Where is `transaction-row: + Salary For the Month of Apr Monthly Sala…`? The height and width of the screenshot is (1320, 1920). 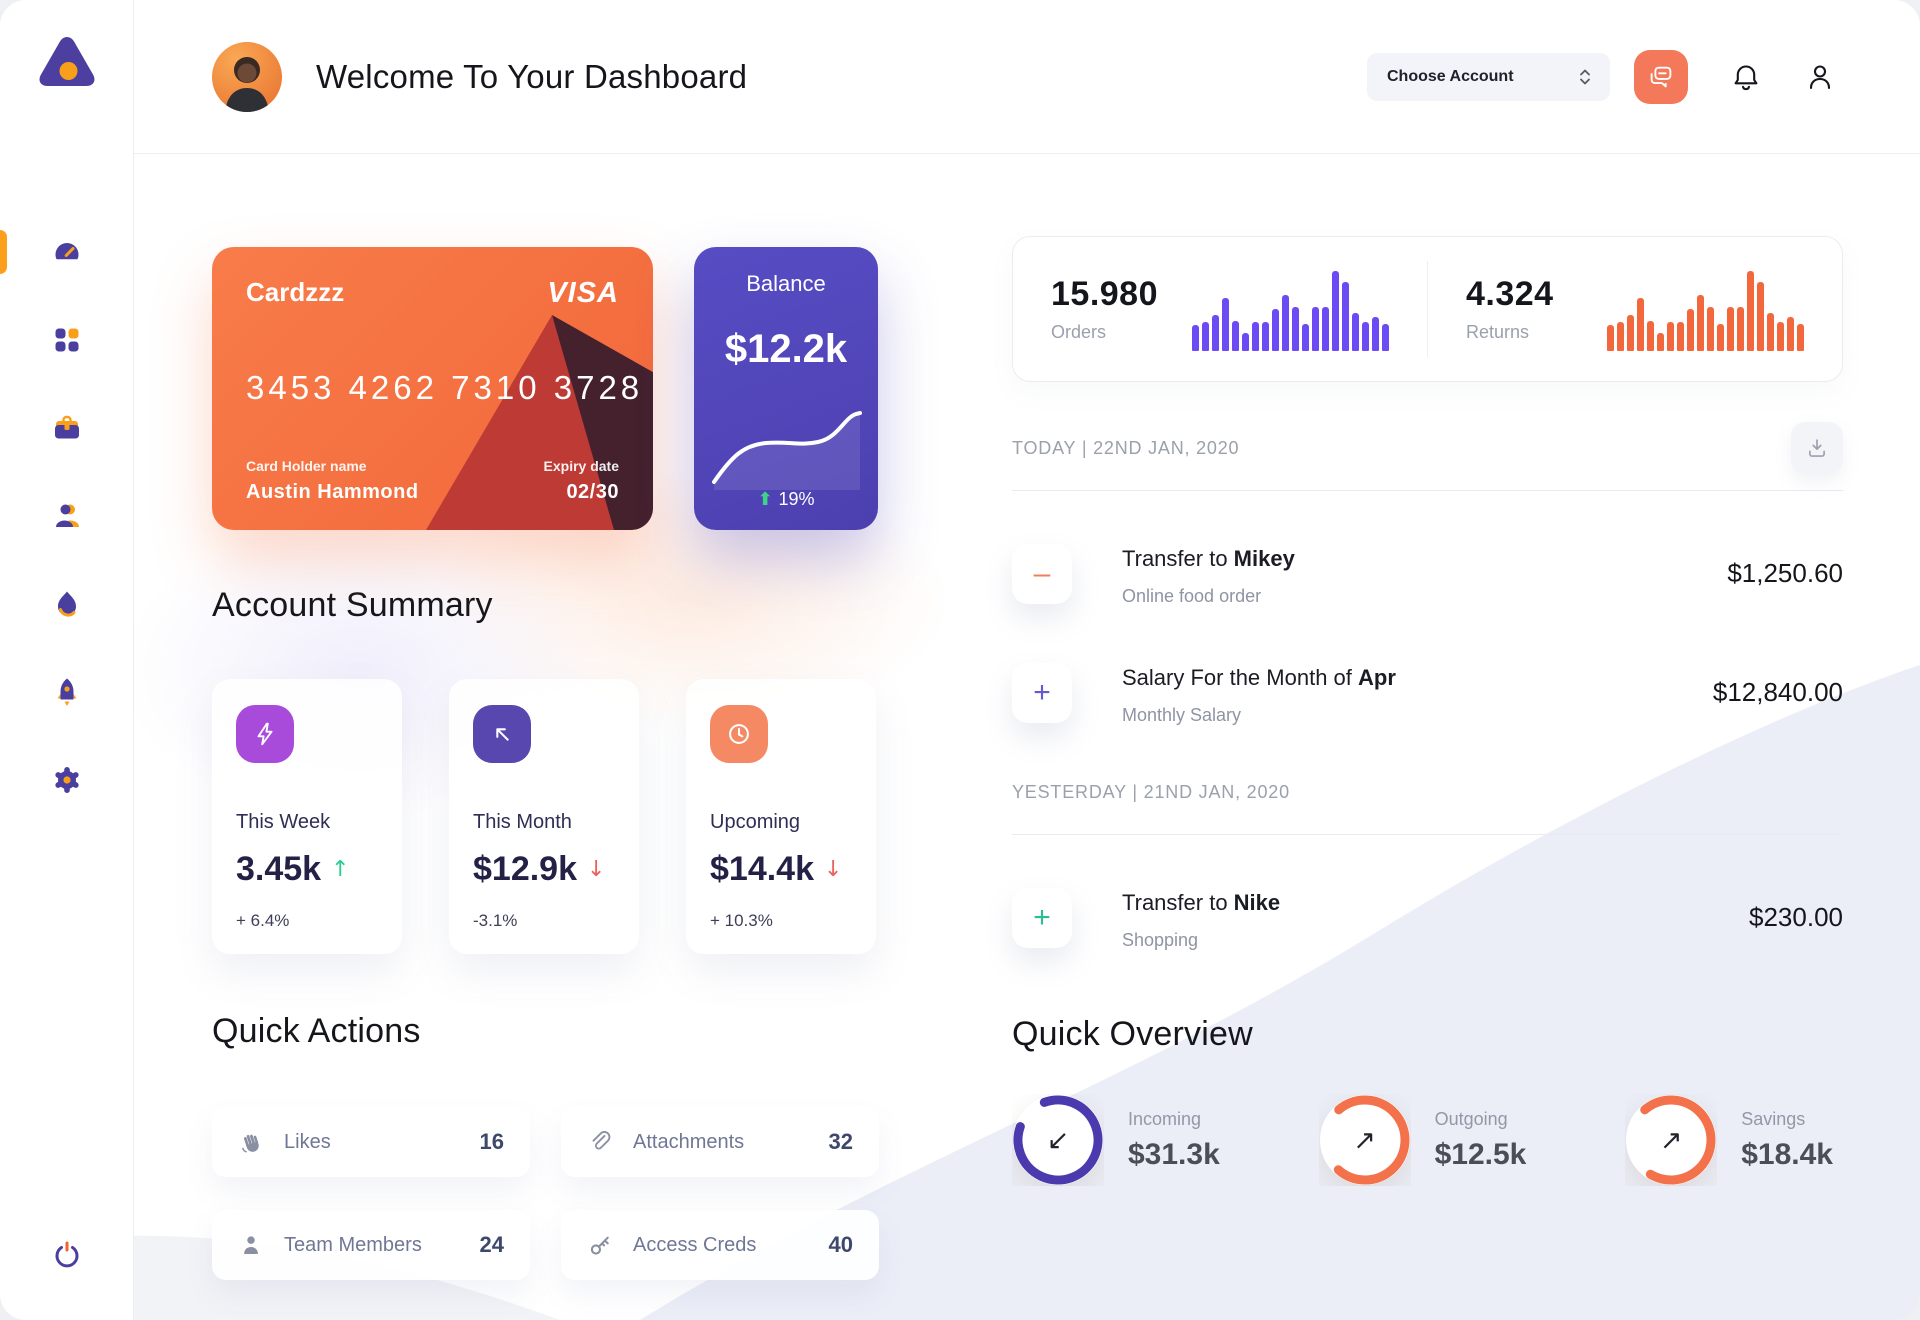
transaction-row: + Salary For the Month of Apr Monthly Sala… is located at coordinates (1427, 694).